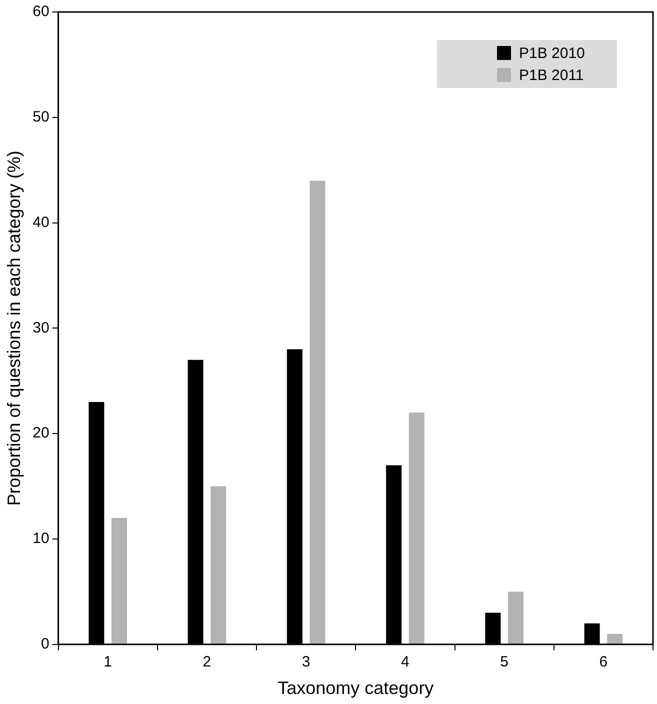 The image size is (657, 704). What do you see at coordinates (552, 53) in the screenshot?
I see `legend-label: P1B 2010` at bounding box center [552, 53].